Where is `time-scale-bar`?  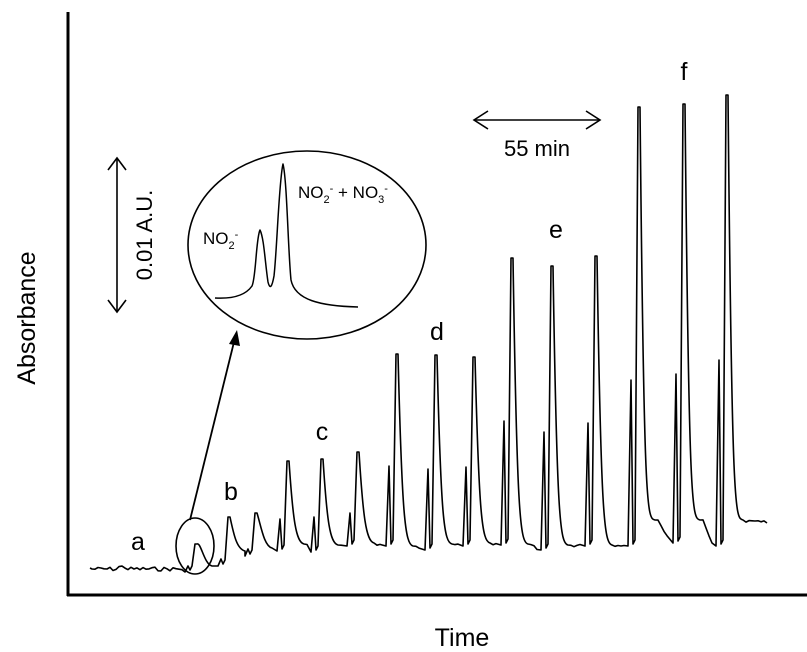 time-scale-bar is located at coordinates (537, 120).